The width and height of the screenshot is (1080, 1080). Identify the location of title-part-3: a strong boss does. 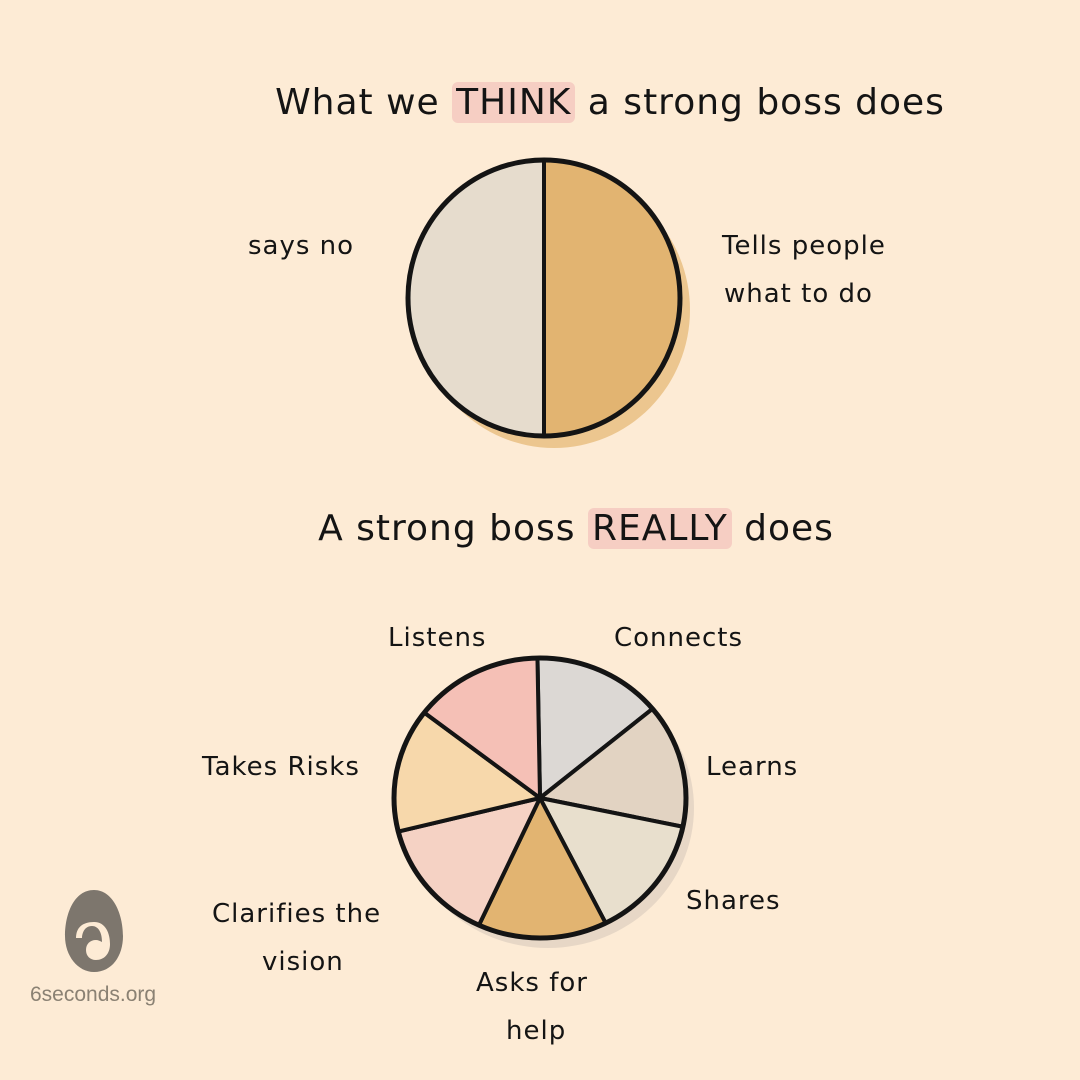
(760, 102).